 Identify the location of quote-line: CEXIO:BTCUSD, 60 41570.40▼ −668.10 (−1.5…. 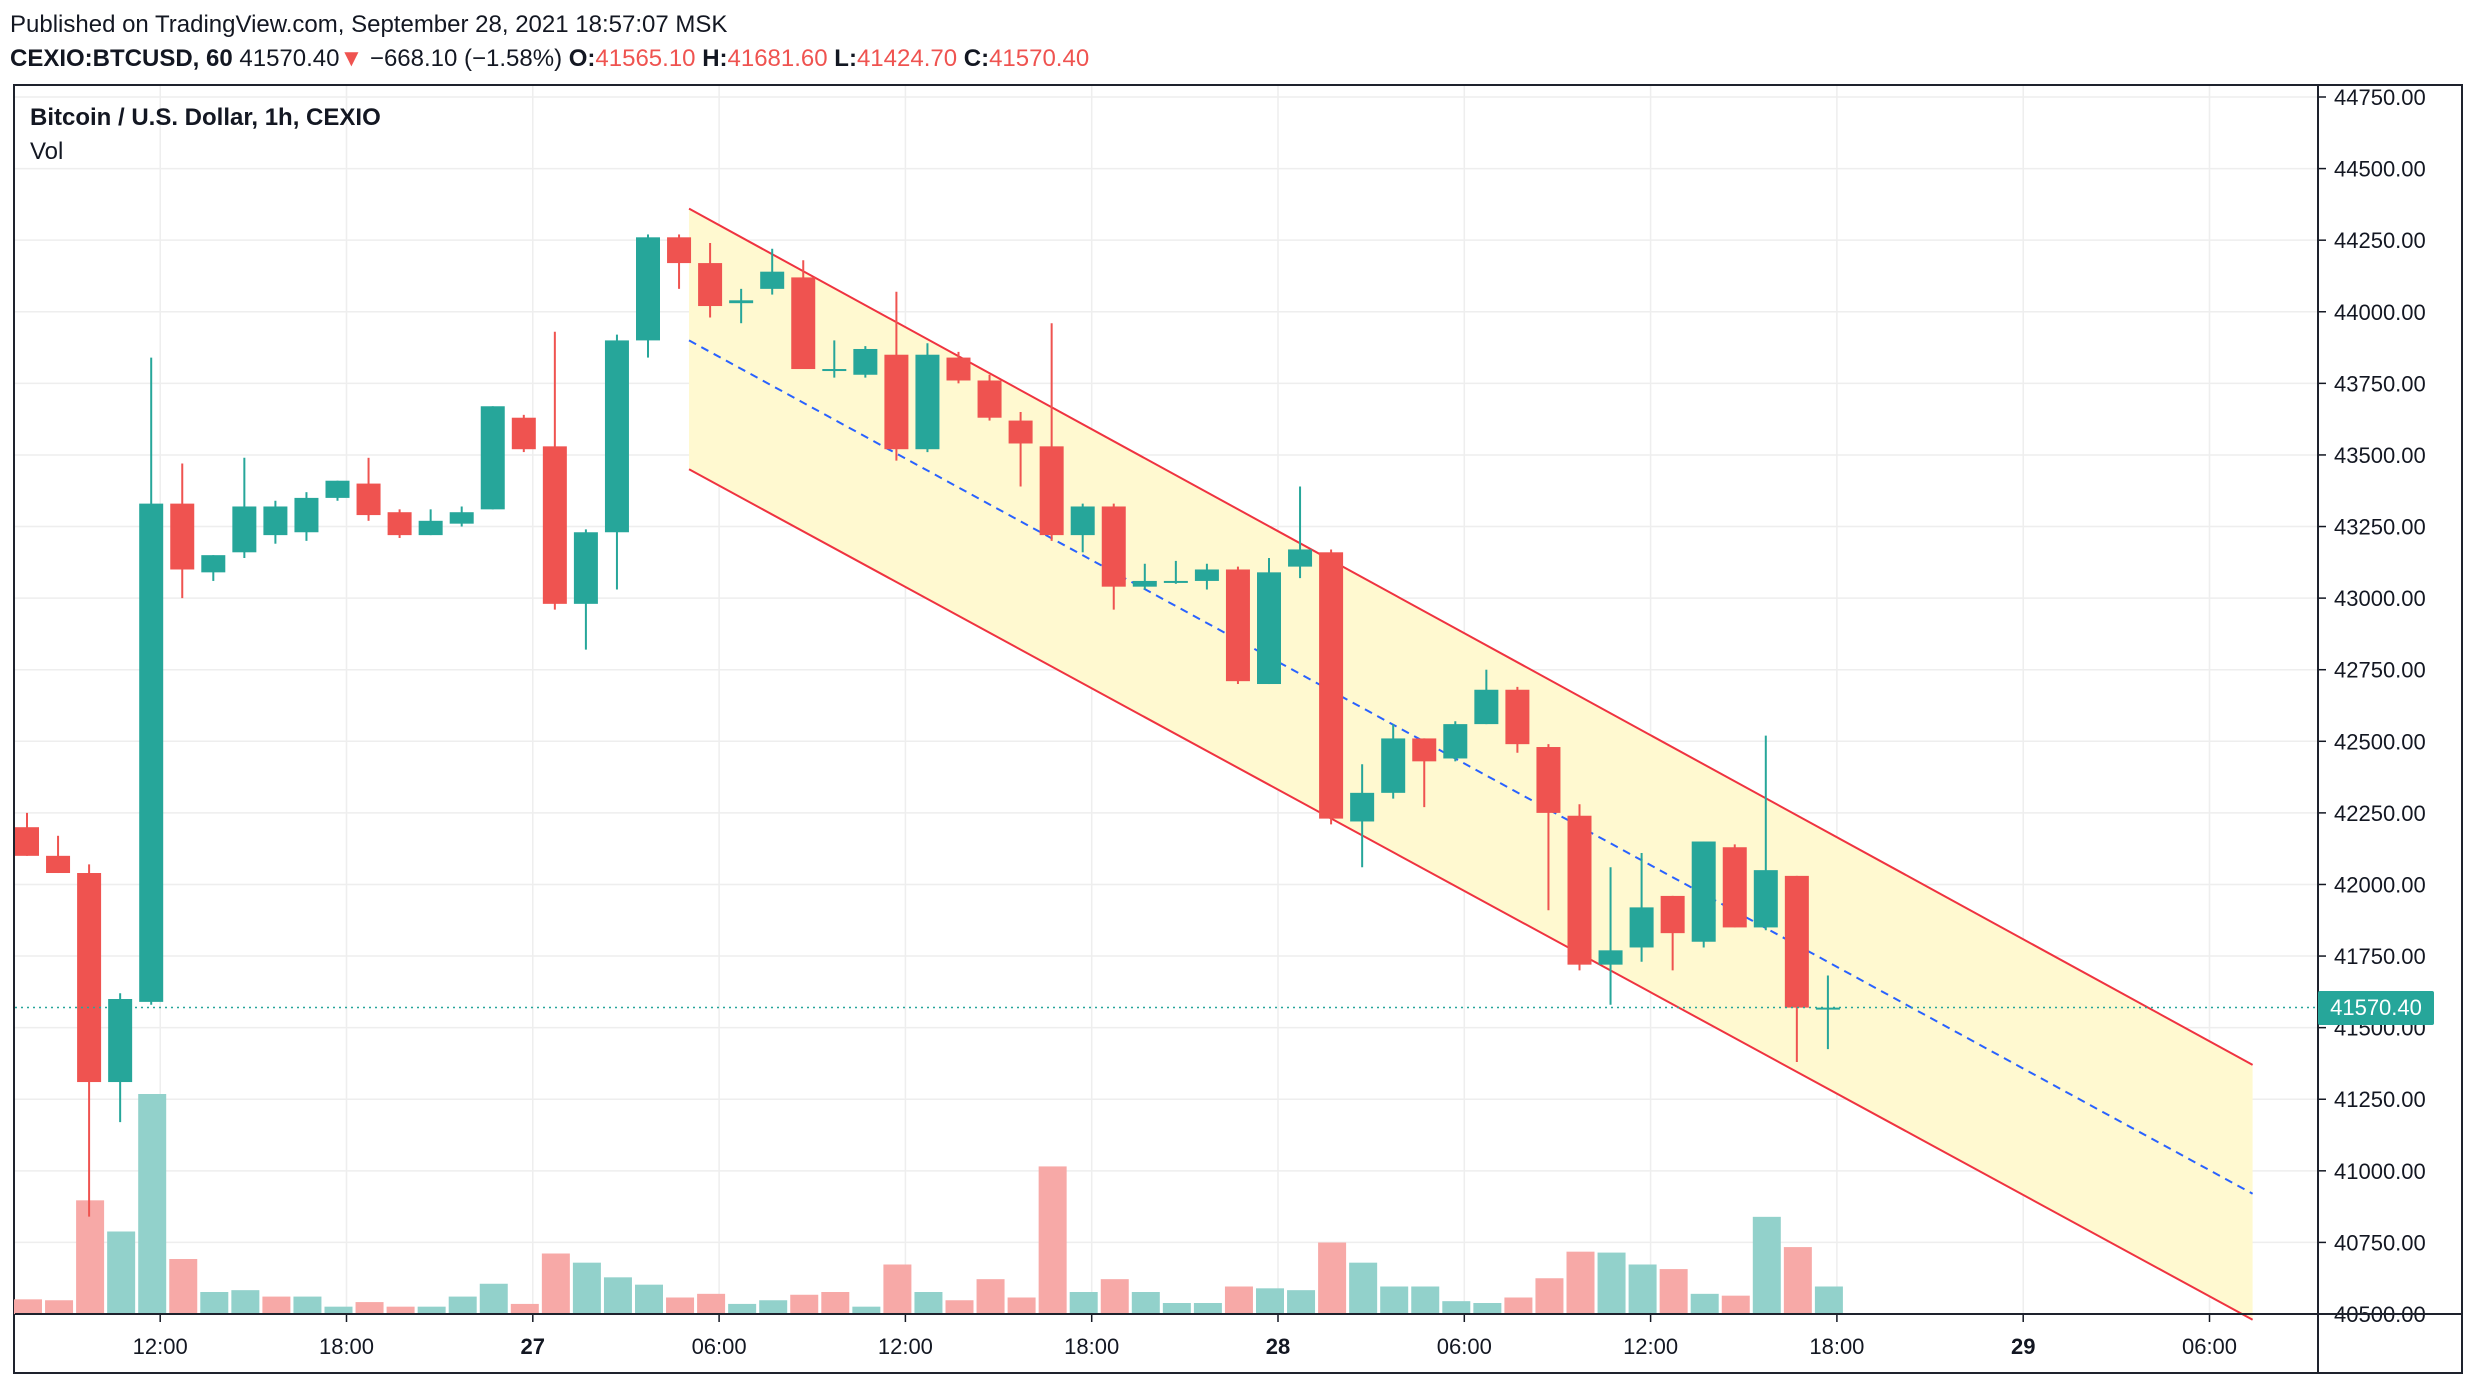
(1230, 59).